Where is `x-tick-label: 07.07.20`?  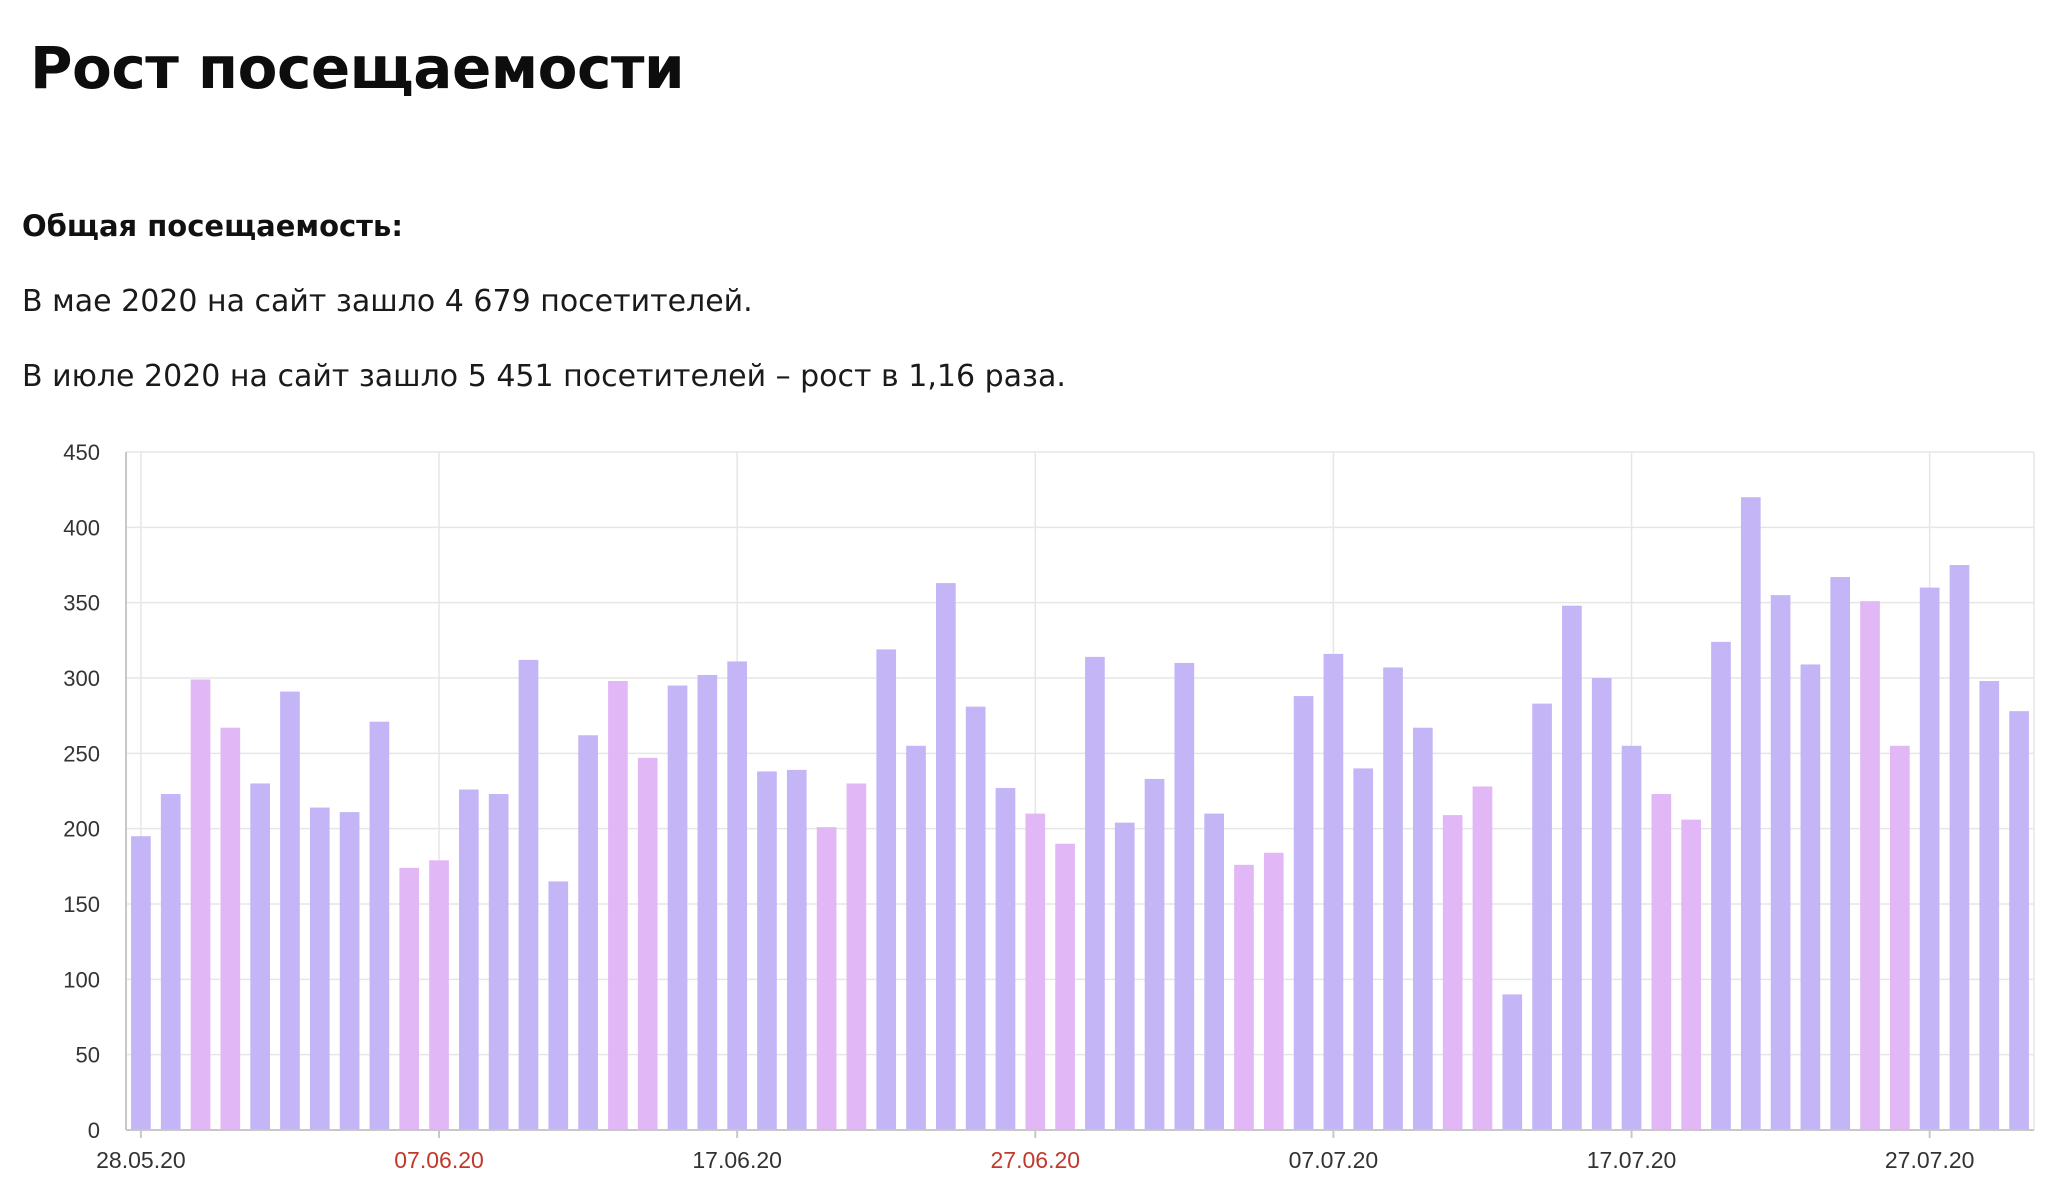
x-tick-label: 07.07.20 is located at coordinates (1334, 1160).